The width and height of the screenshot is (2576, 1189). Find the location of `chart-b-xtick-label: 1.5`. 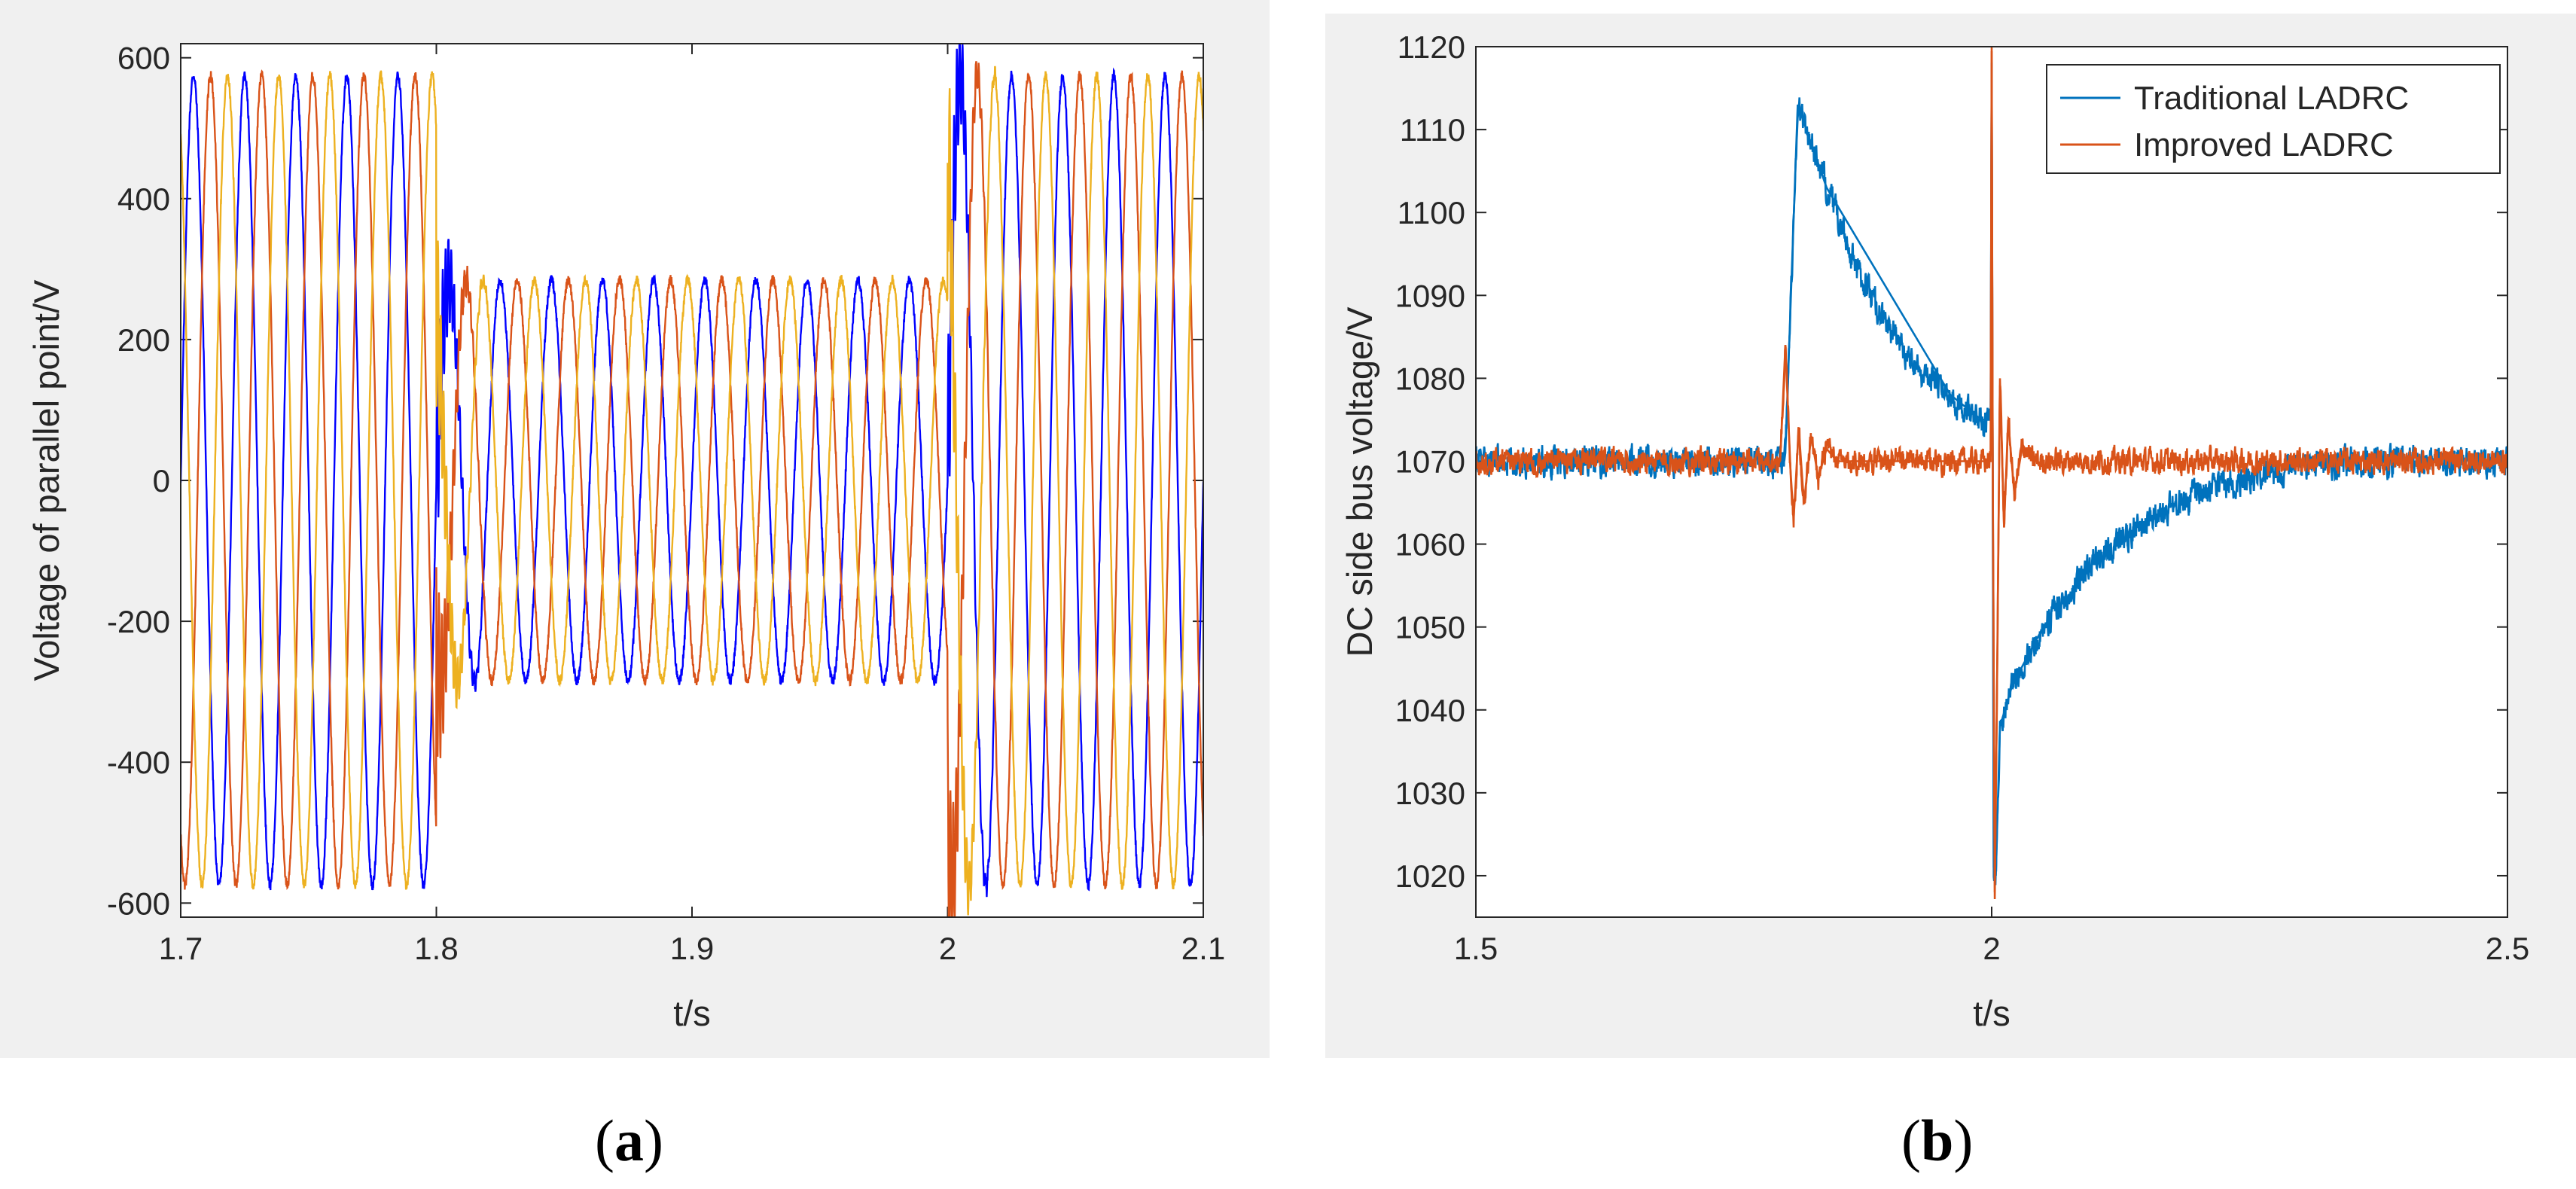

chart-b-xtick-label: 1.5 is located at coordinates (1476, 949).